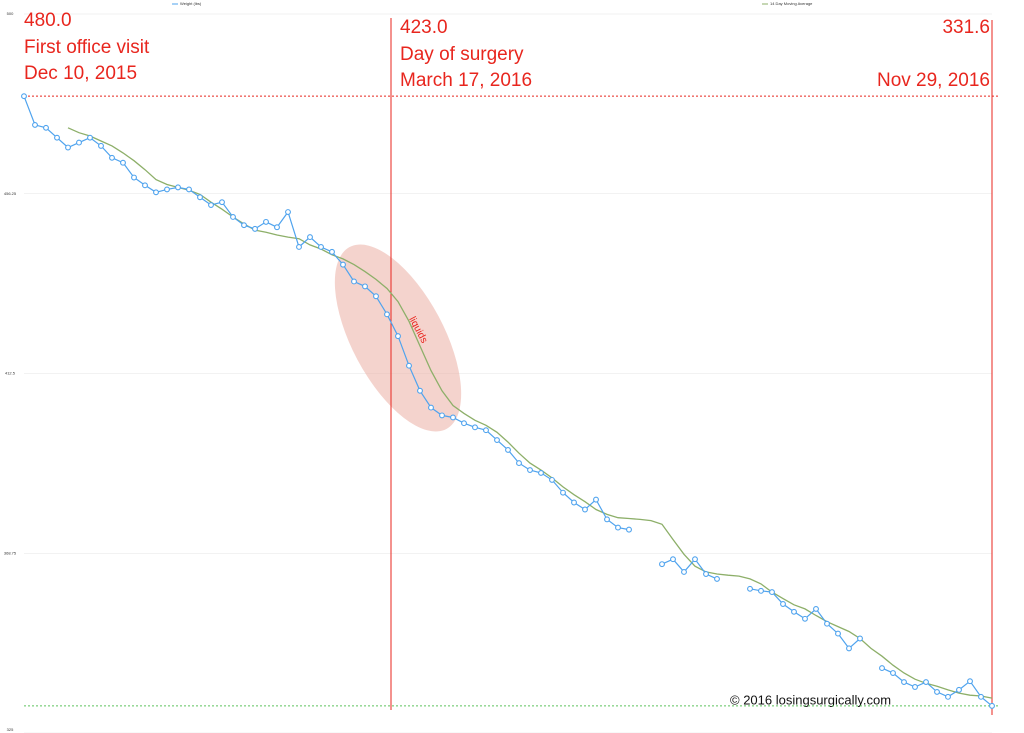 The image size is (1024, 733). Describe the element at coordinates (966, 27) in the screenshot. I see `annotation-value: 331.6` at that location.